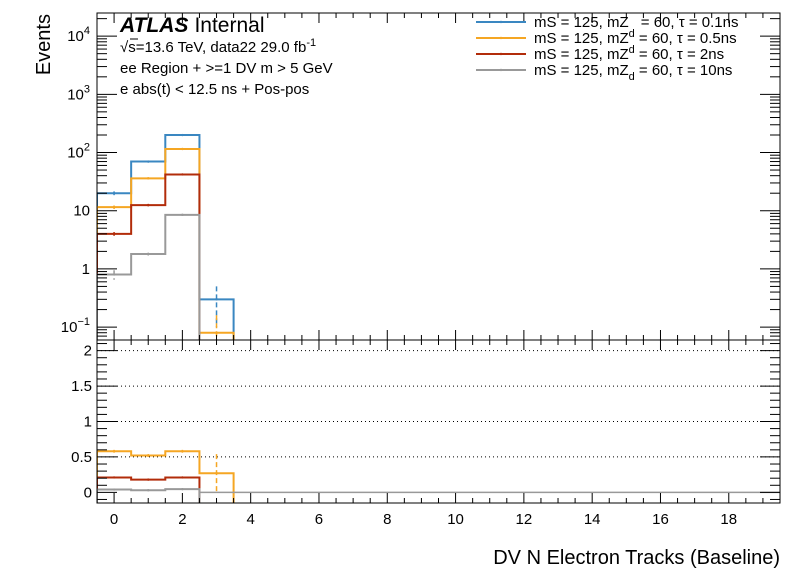 This screenshot has width=796, height=572. Describe the element at coordinates (81, 386) in the screenshot. I see `ratio-y-tick-label: 1.5` at that location.